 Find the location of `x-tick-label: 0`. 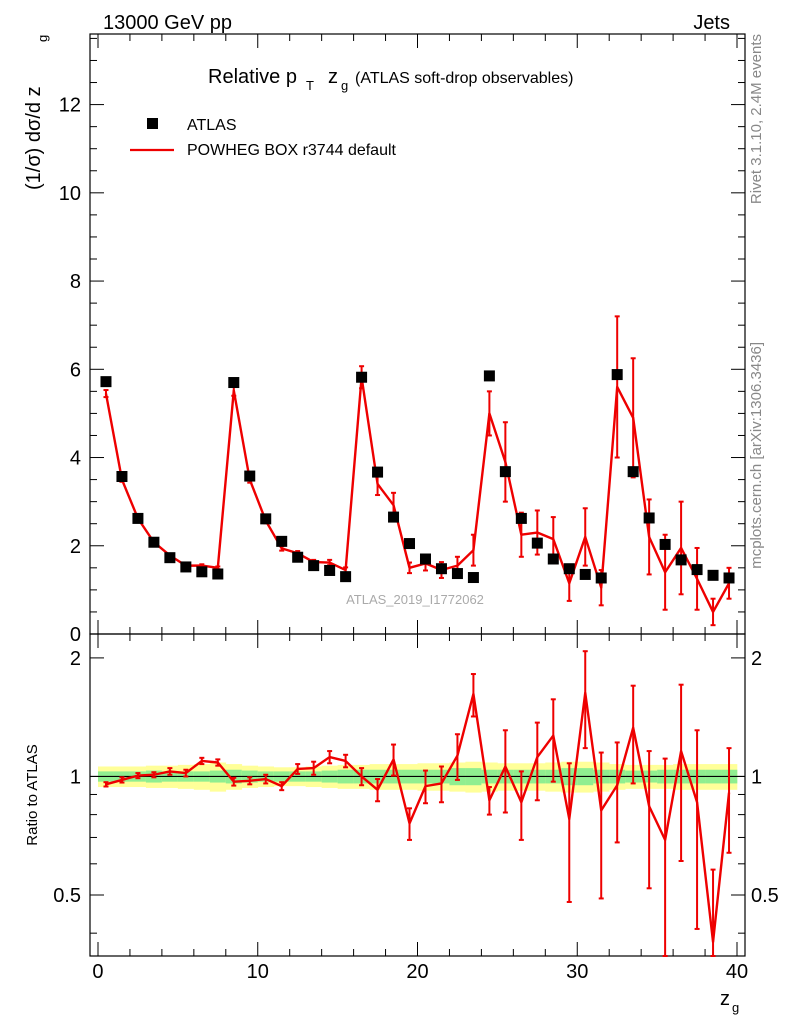

x-tick-label: 0 is located at coordinates (97, 972).